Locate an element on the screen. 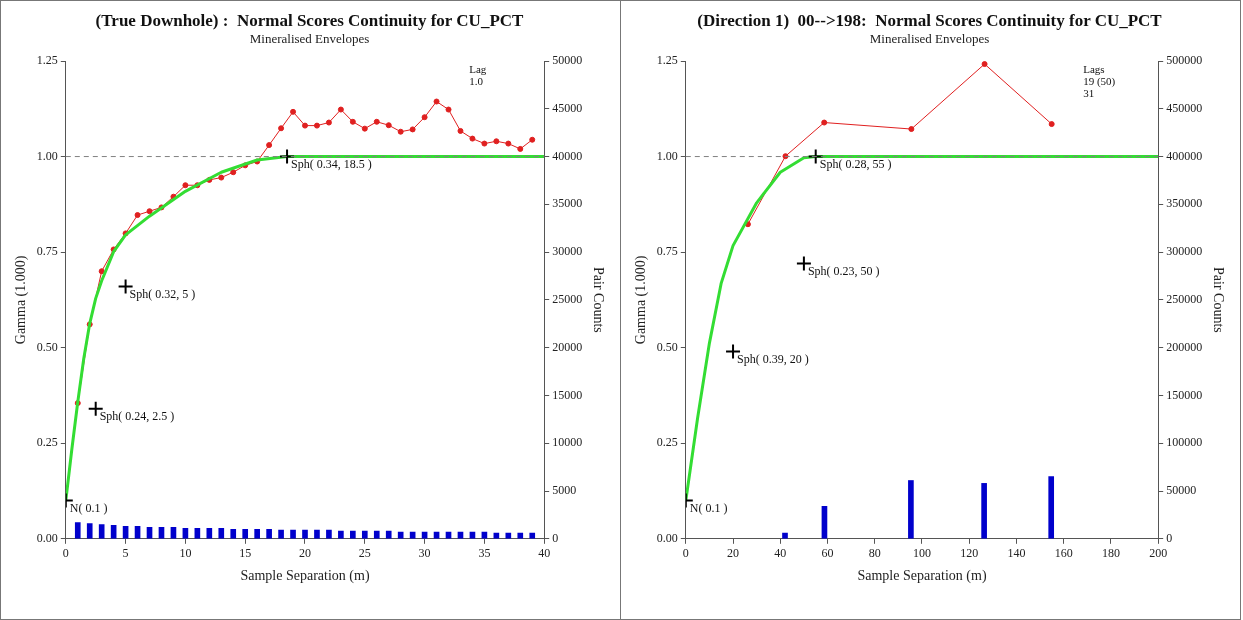 This screenshot has height=620, width=1243. chart-title: (True Downhole) : Normal Scores Continuity for CU_PCT is located at coordinates (310, 20).